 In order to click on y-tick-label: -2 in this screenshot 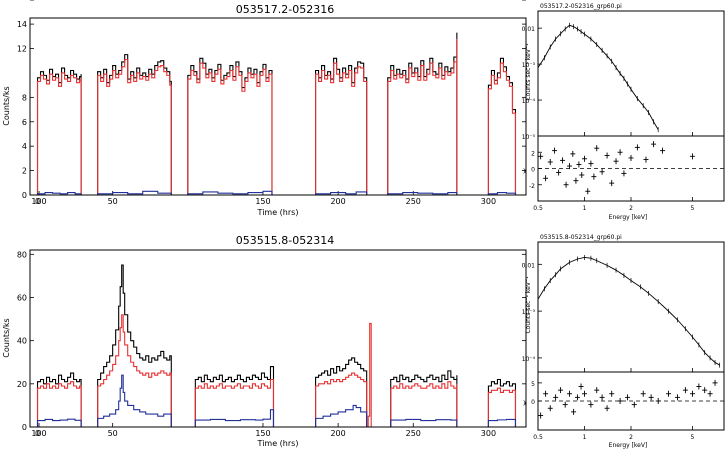, I will do `click(532, 186)`.